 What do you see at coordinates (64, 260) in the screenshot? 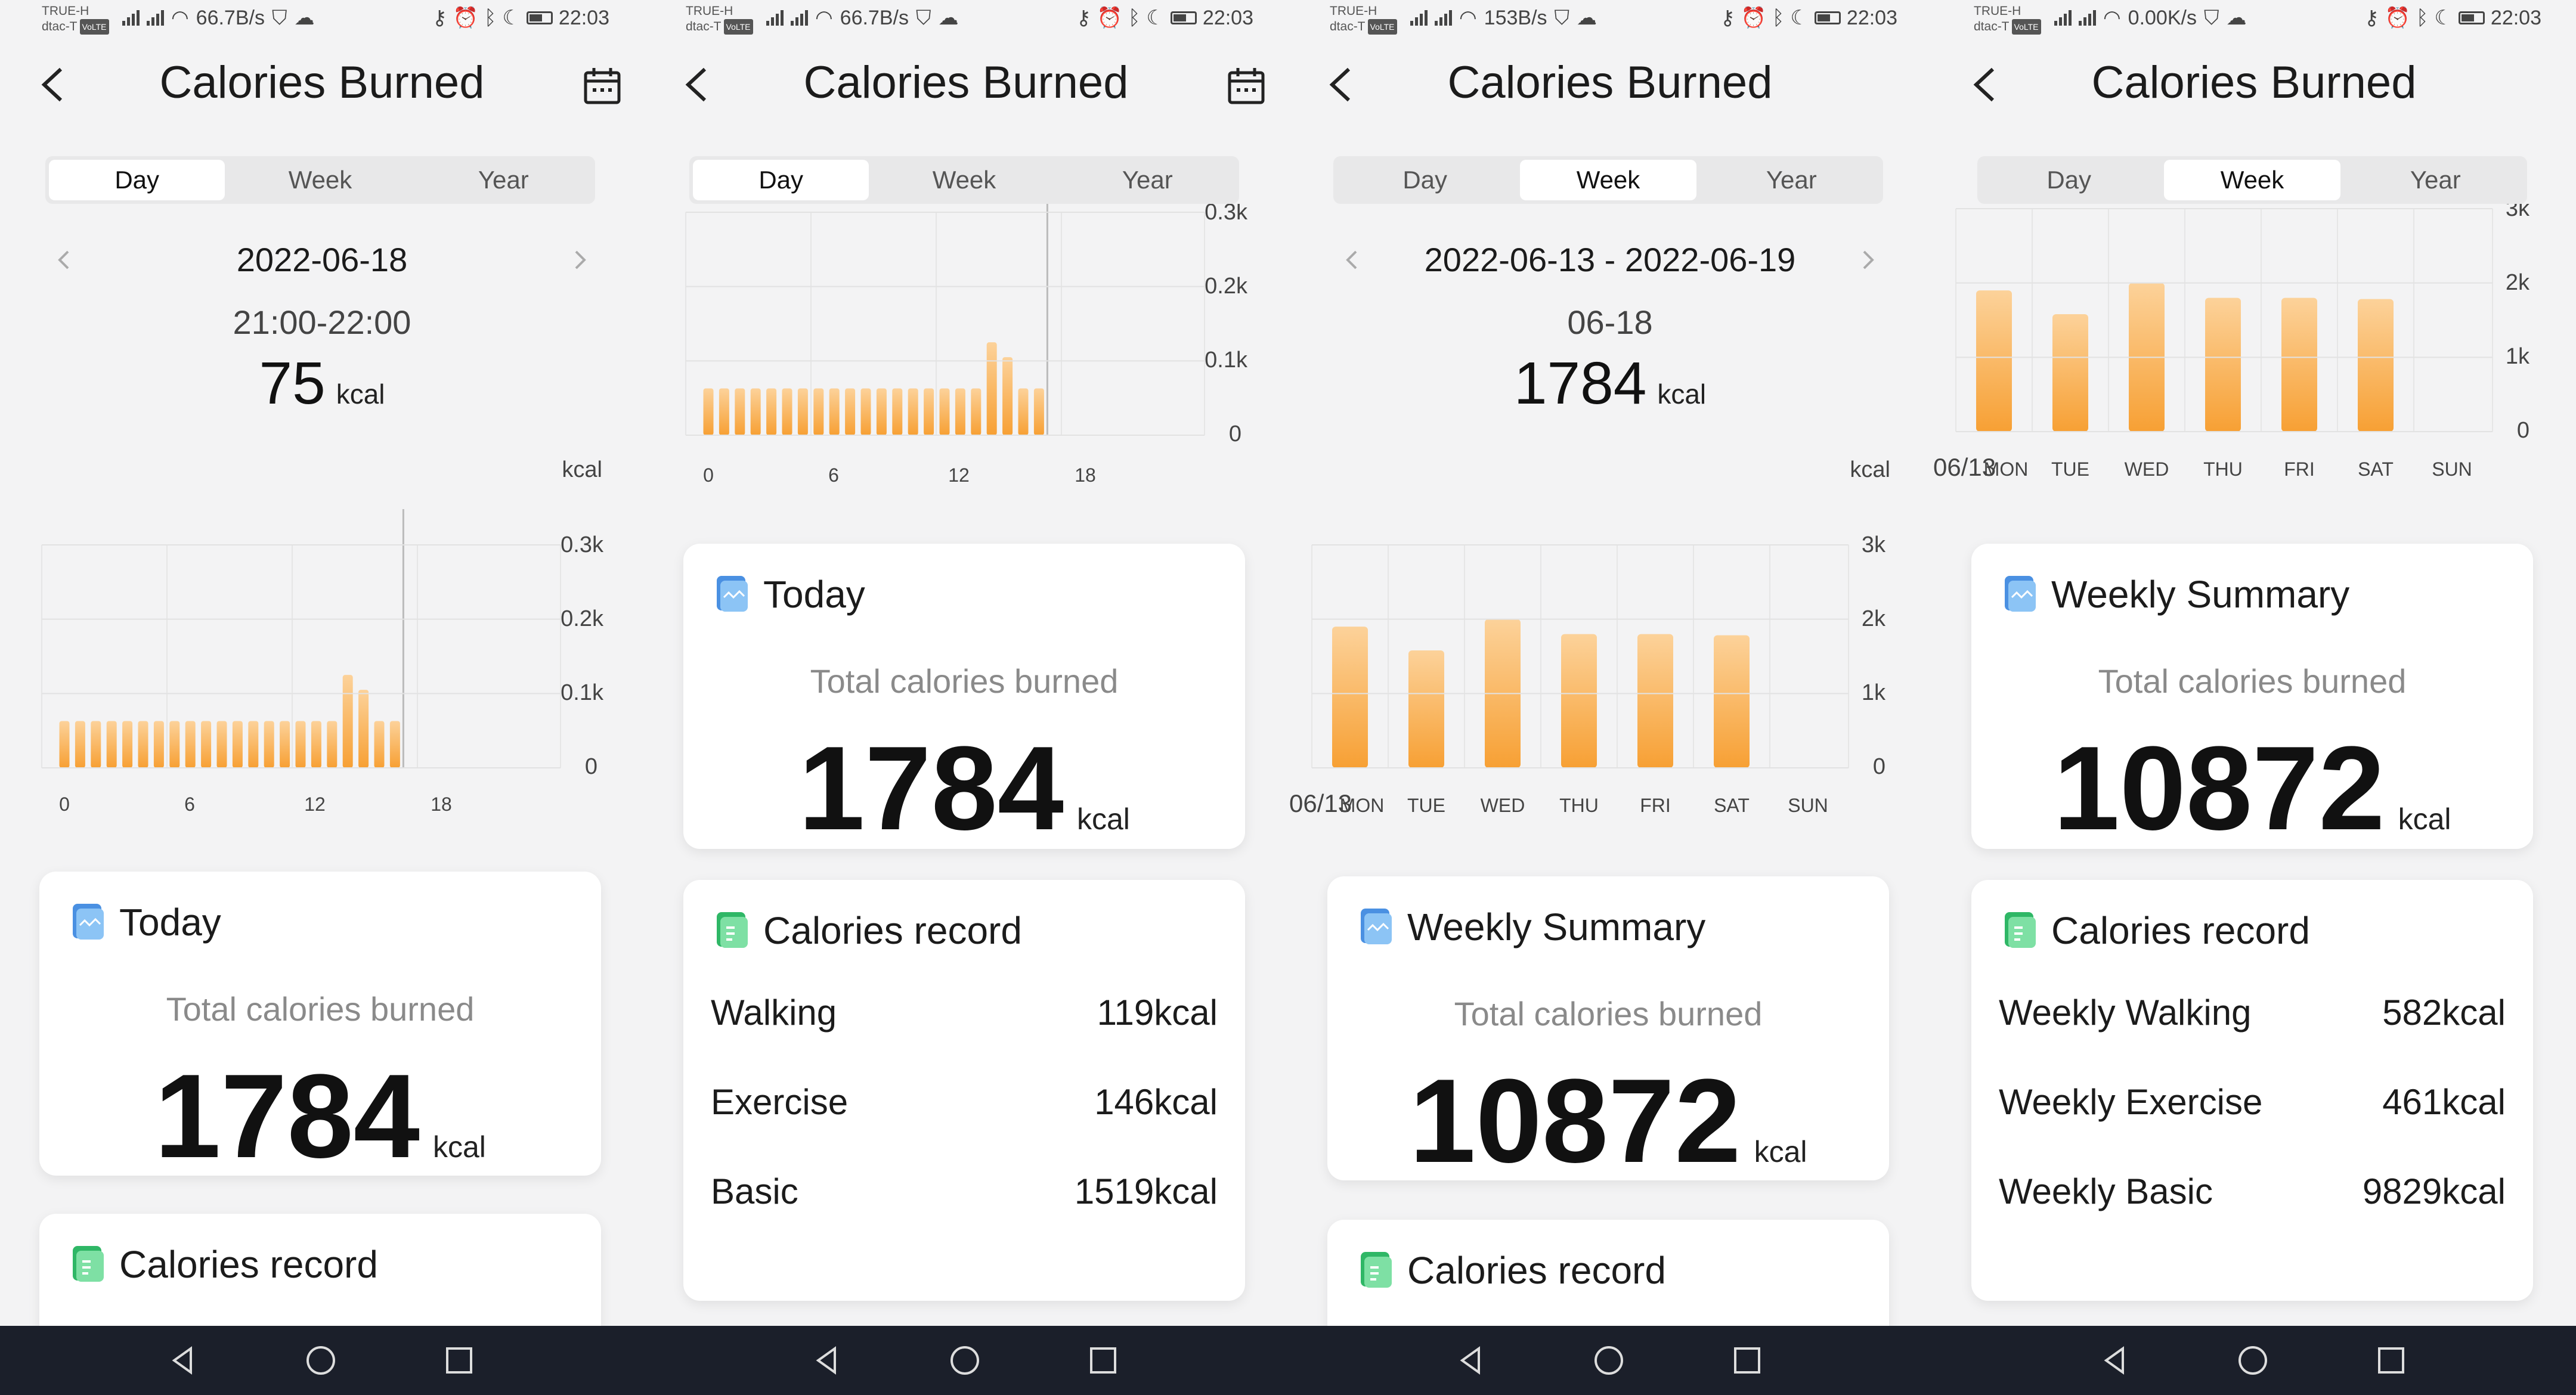
I see `prev-date-icon` at bounding box center [64, 260].